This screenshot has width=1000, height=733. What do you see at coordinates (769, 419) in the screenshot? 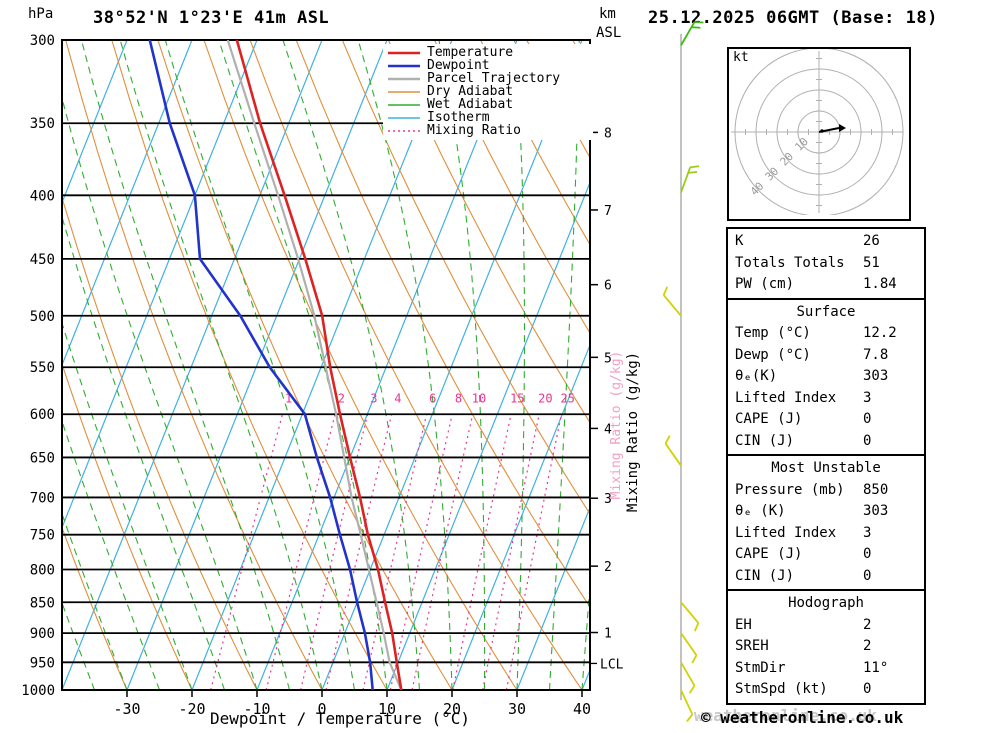
I see `stat-label: CAPE (J)` at bounding box center [769, 419].